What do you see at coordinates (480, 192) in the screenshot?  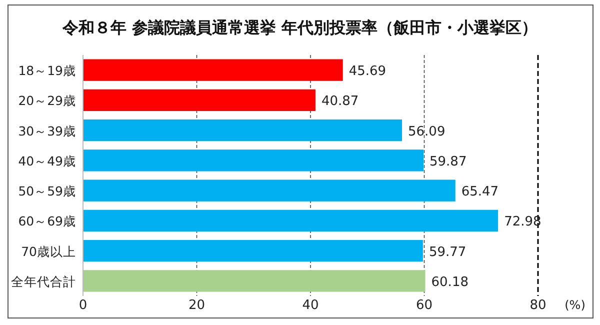 I see `data-label: 65.47` at bounding box center [480, 192].